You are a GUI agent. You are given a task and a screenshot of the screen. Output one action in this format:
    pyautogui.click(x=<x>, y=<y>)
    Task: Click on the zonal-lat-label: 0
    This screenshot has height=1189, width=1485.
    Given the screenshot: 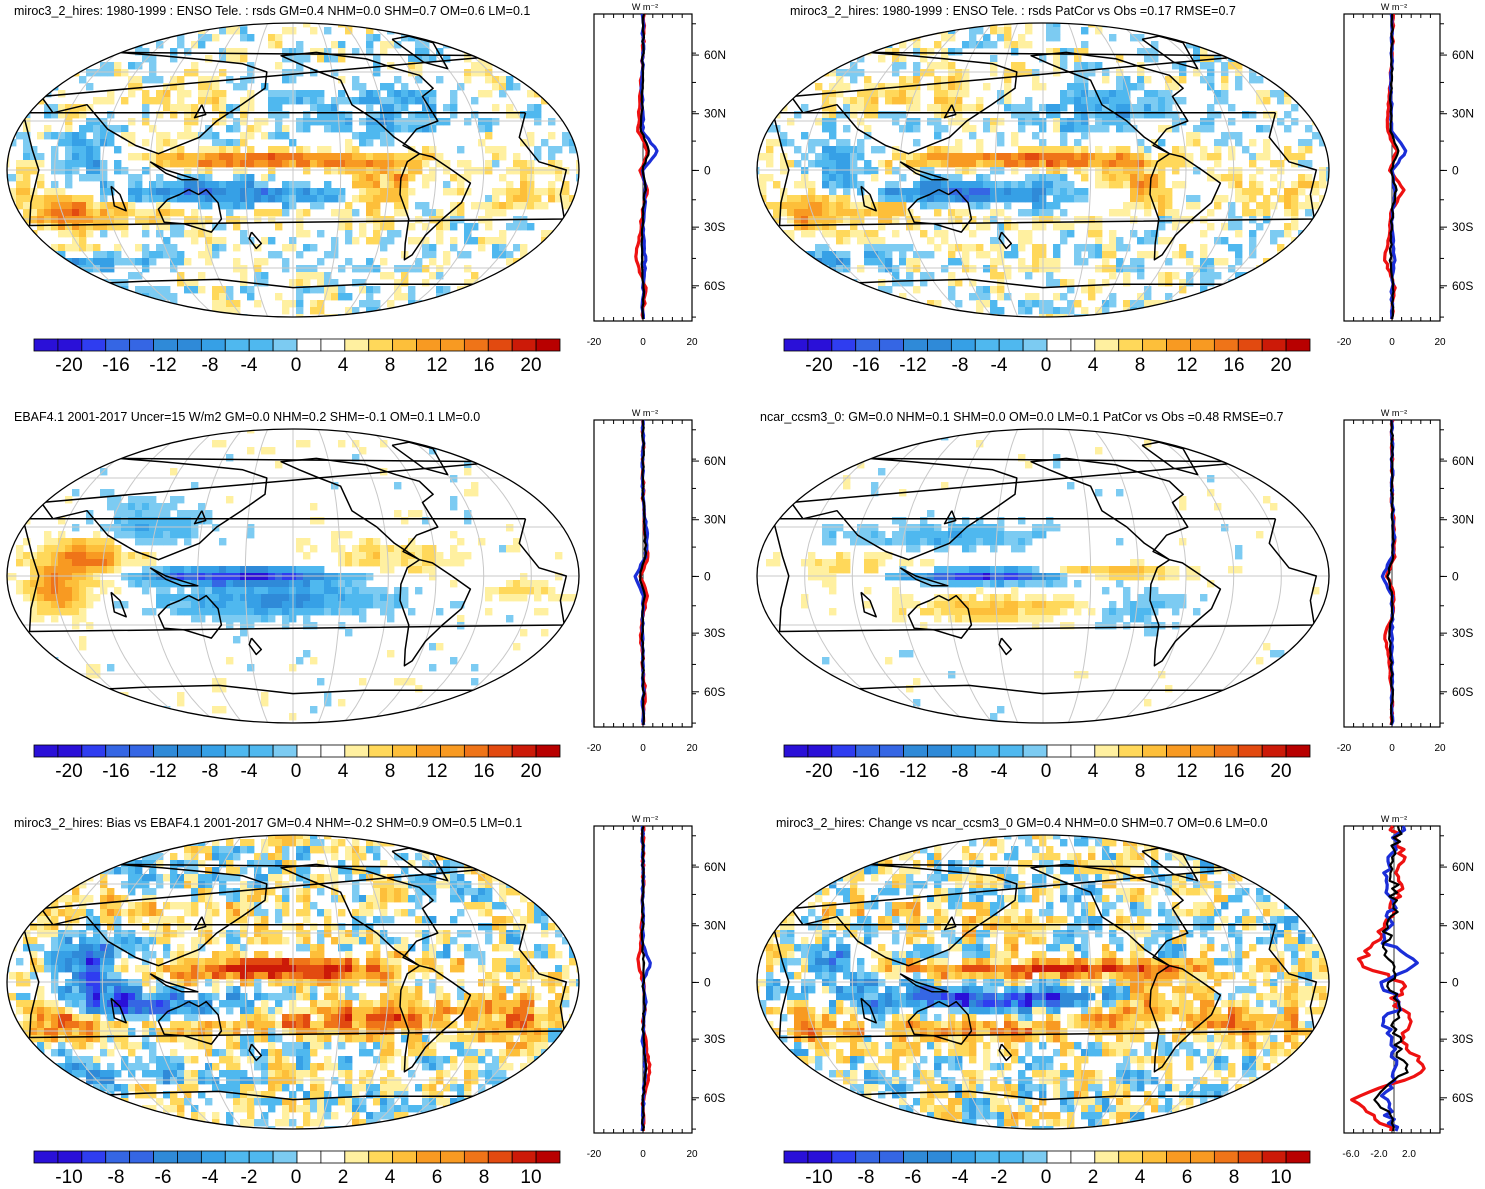 What is the action you would take?
    pyautogui.click(x=707, y=576)
    